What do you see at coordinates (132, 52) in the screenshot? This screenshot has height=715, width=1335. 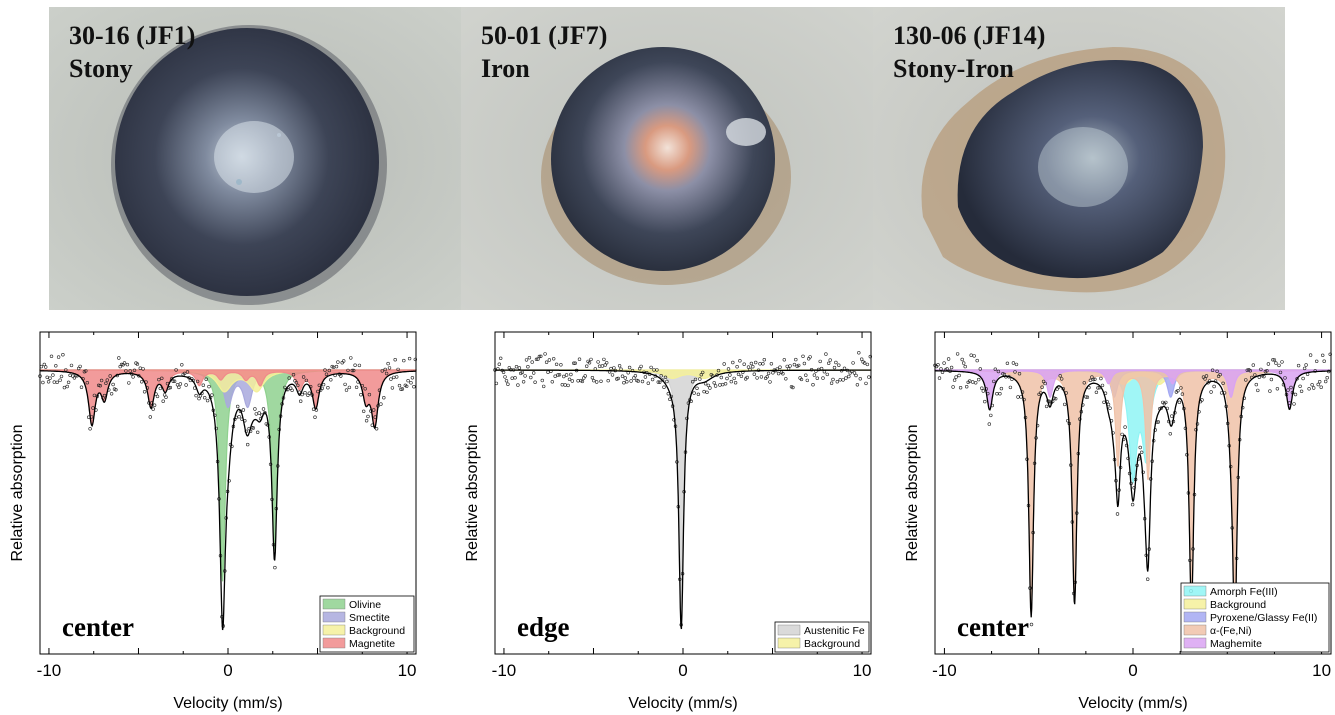 I see `sample-label: 30-16 (JF1) Stony` at bounding box center [132, 52].